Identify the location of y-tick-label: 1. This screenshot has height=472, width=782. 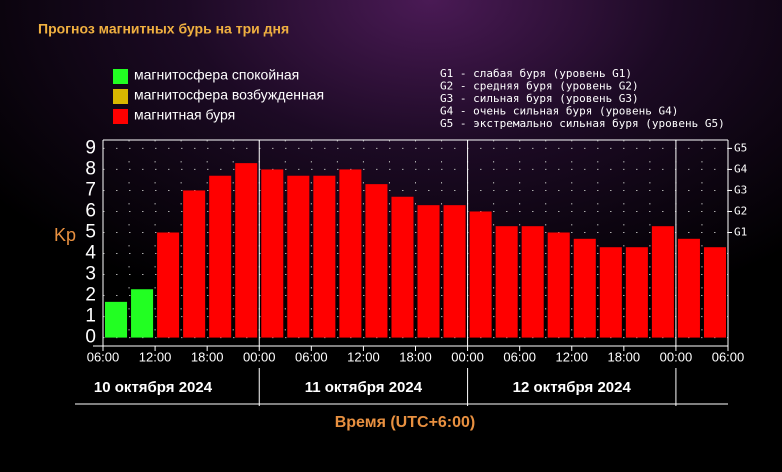
(90, 316).